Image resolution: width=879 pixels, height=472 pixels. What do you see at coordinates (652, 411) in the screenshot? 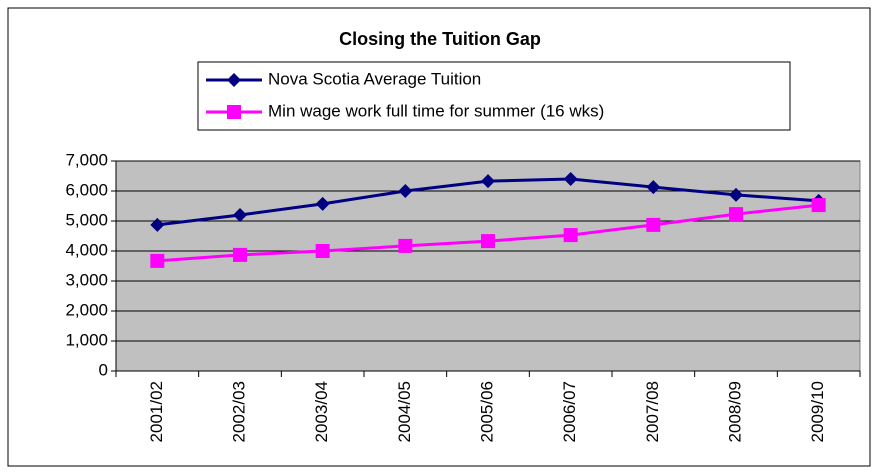
I see `x-tick-label: 2007/08` at bounding box center [652, 411].